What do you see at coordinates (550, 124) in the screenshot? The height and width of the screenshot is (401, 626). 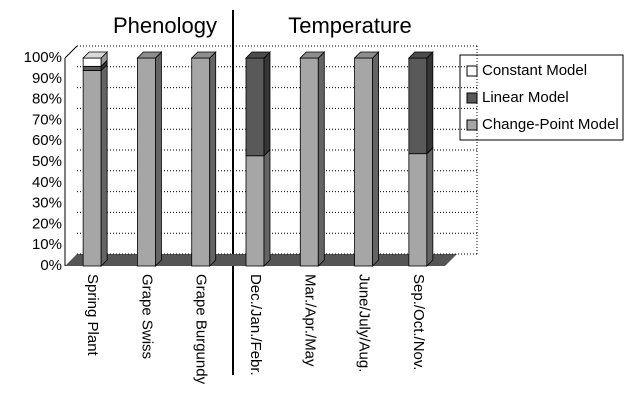 I see `legend-label: Change-Point Model` at bounding box center [550, 124].